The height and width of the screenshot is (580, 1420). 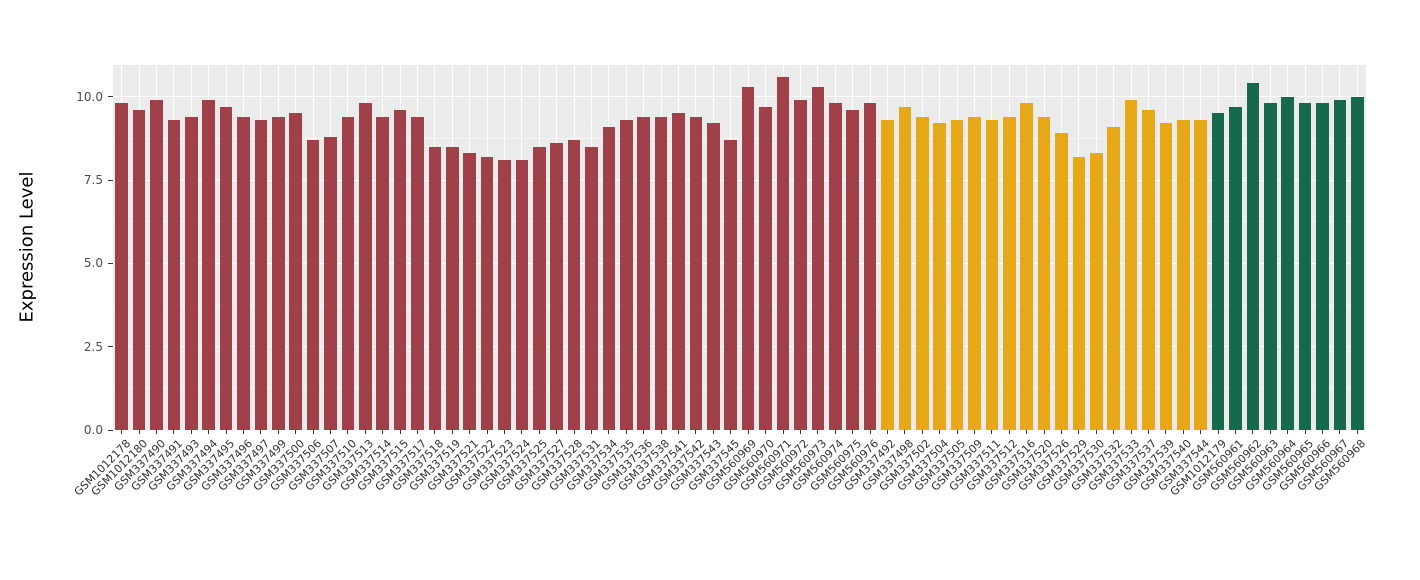 What do you see at coordinates (1079, 465) in the screenshot?
I see `x-tick-label-text: GSM337530` at bounding box center [1079, 465].